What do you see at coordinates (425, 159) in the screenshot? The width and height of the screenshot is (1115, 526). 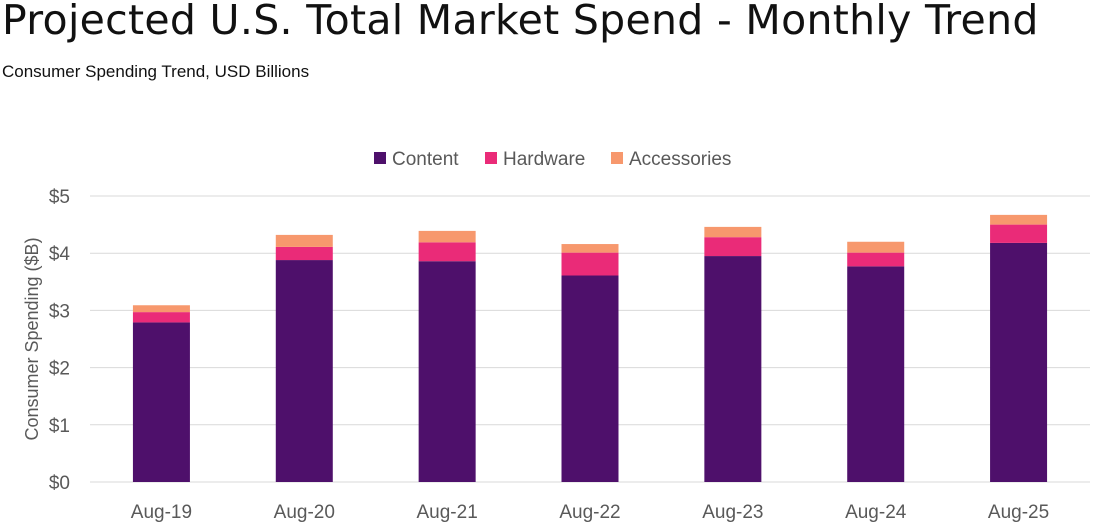 I see `legend-label-content: Content` at bounding box center [425, 159].